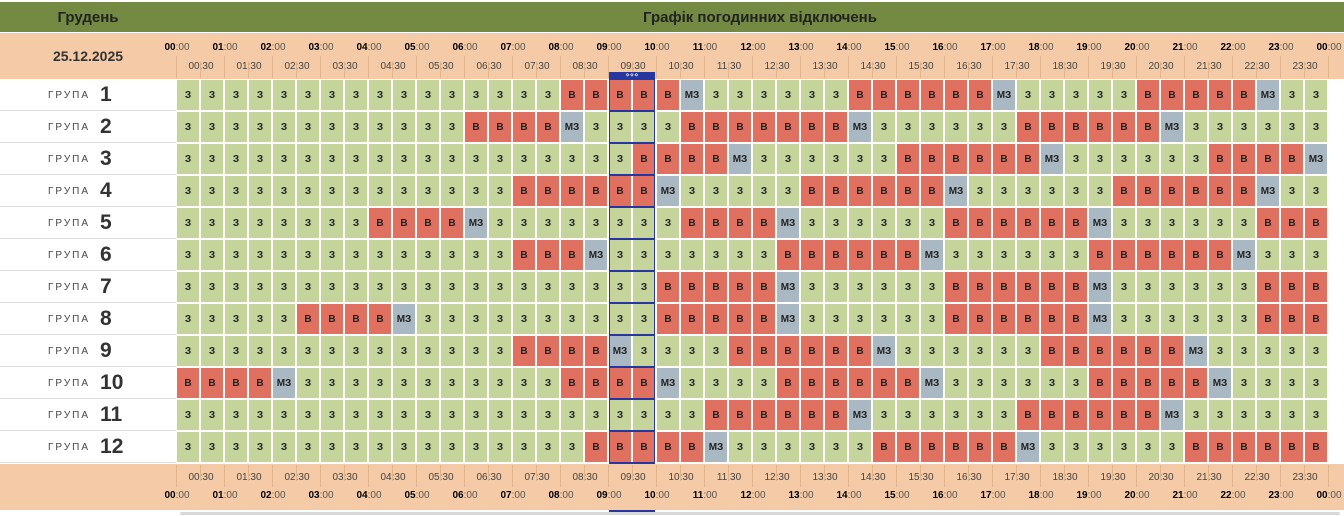 The image size is (1344, 516). I want to click on schedule-date: 25.12.2025, so click(88, 56).